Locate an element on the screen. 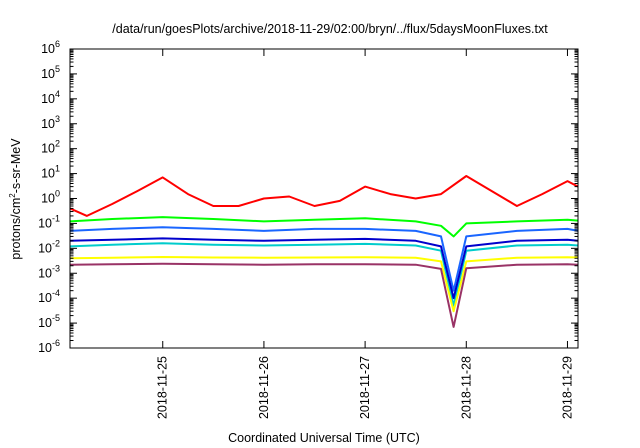 This screenshot has width=640, height=448. y-tick-label: 10⁻⁶ is located at coordinates (49, 346).